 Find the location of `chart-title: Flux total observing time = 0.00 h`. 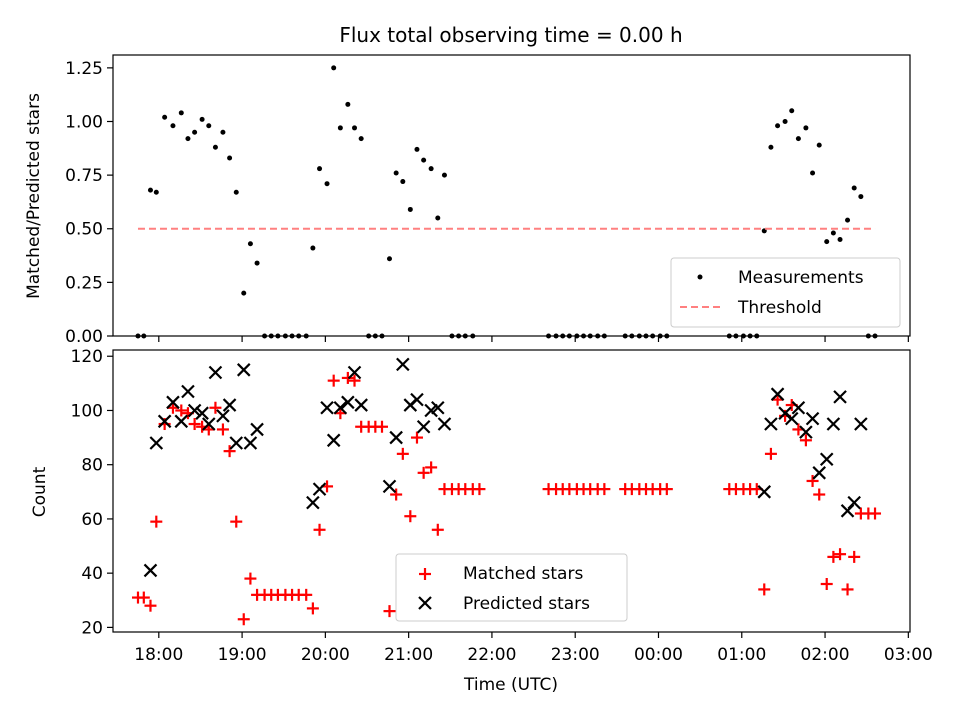

chart-title: Flux total observing time = 0.00 h is located at coordinates (510, 35).